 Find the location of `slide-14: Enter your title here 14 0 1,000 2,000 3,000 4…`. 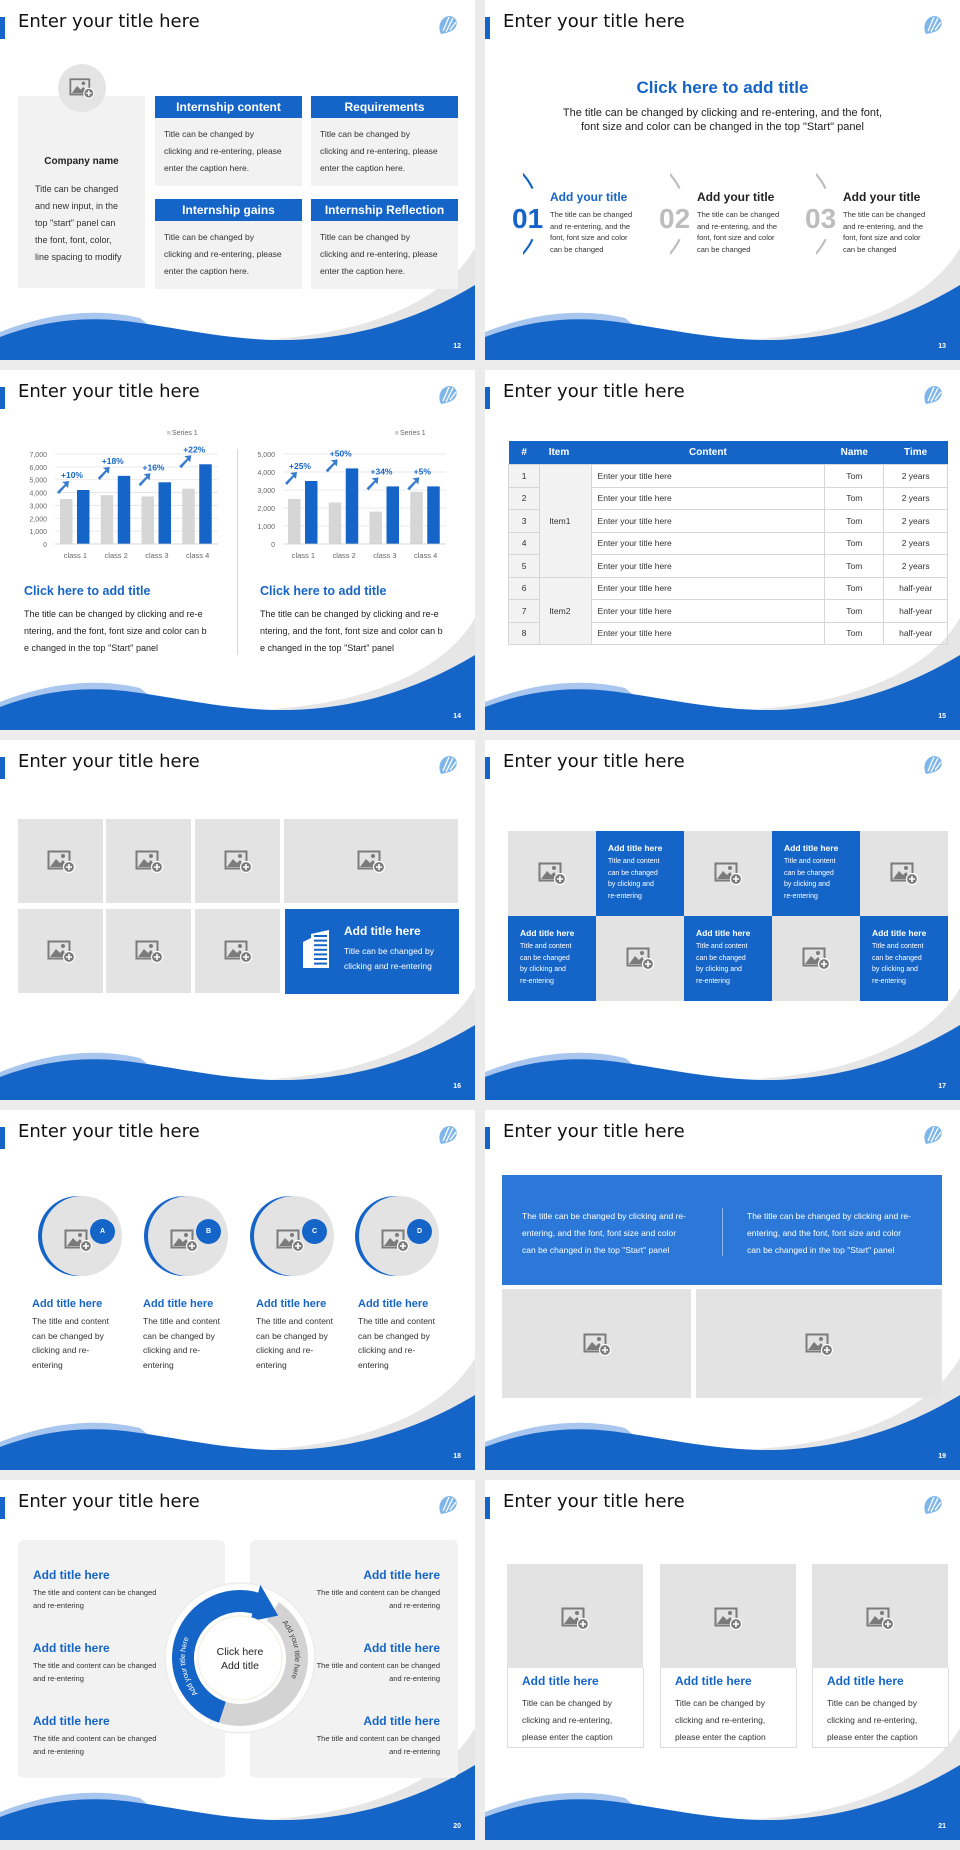

slide-14: Enter your title here 14 0 1,000 2,000 3,000 4… is located at coordinates (237, 550).